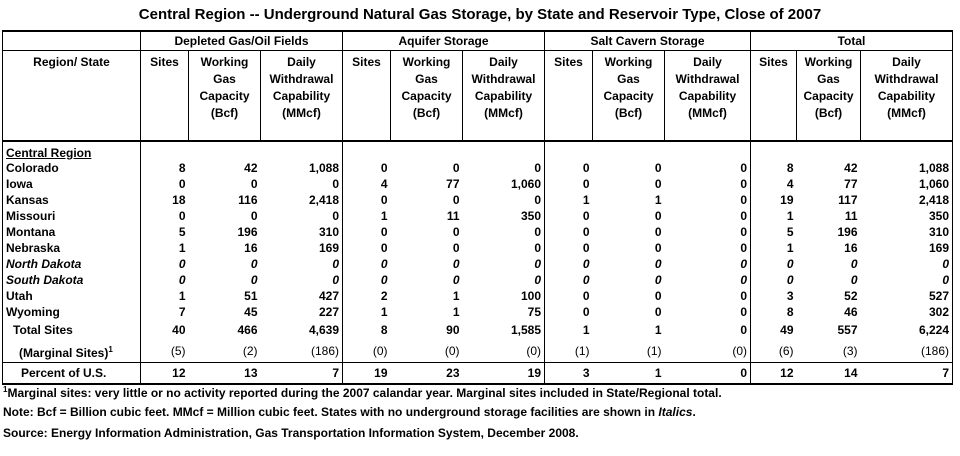 This screenshot has height=456, width=960. I want to click on subheader-total-daily: Daily Withdrawal Capability (MMcf), so click(906, 96).